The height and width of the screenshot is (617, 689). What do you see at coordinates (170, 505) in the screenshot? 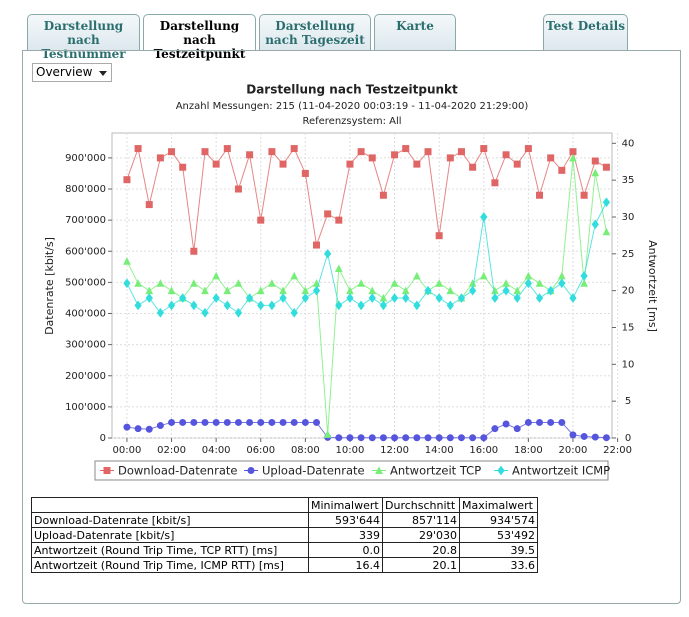
I see `table-corner` at bounding box center [170, 505].